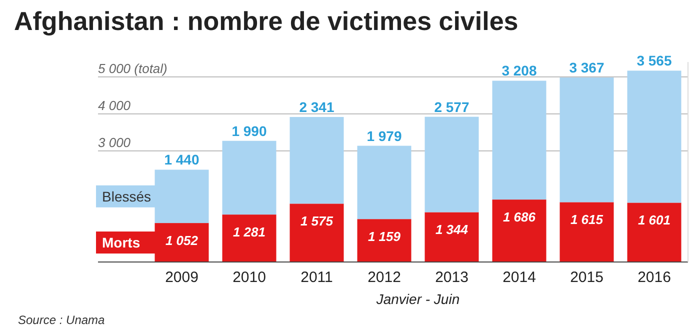 Image resolution: width=696 pixels, height=336 pixels. Describe the element at coordinates (249, 130) in the screenshot. I see `data-label: 1 990` at that location.